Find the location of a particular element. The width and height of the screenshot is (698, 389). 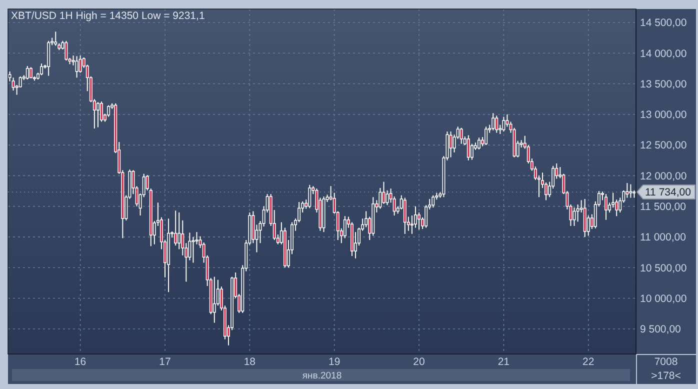

y-tick-label: 10 000,00 is located at coordinates (663, 298).